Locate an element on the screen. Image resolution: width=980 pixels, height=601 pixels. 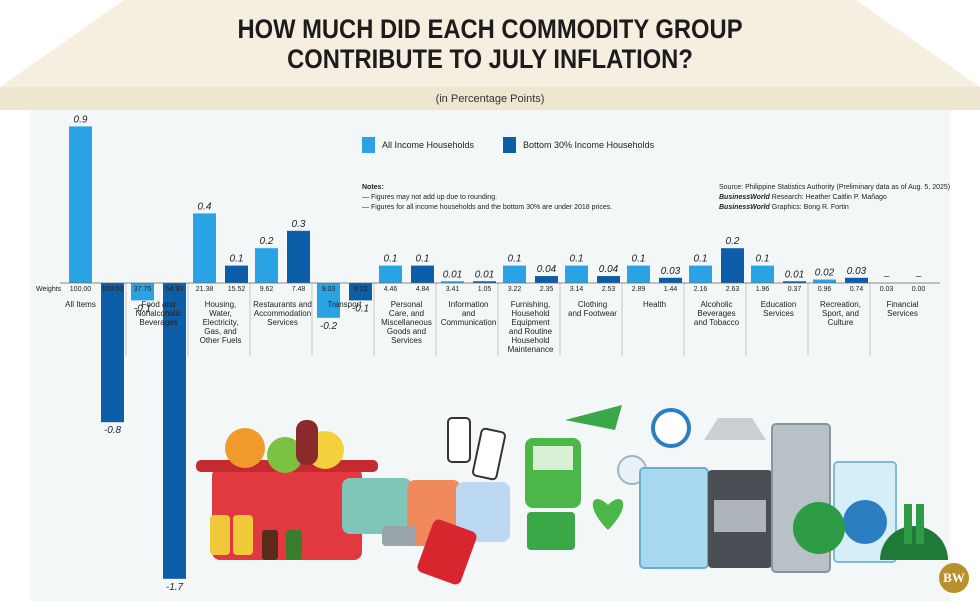
value-label-bottom-9: 0.03 is located at coordinates (671, 271).